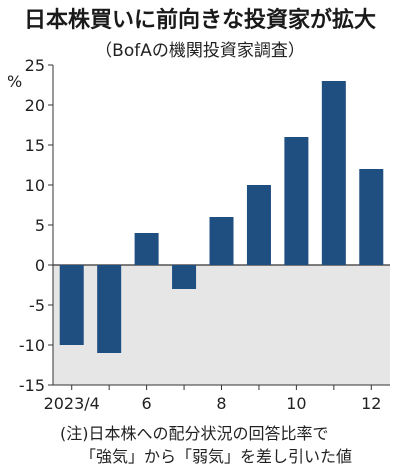  I want to click on y-tick-label: 20, so click(35, 105).